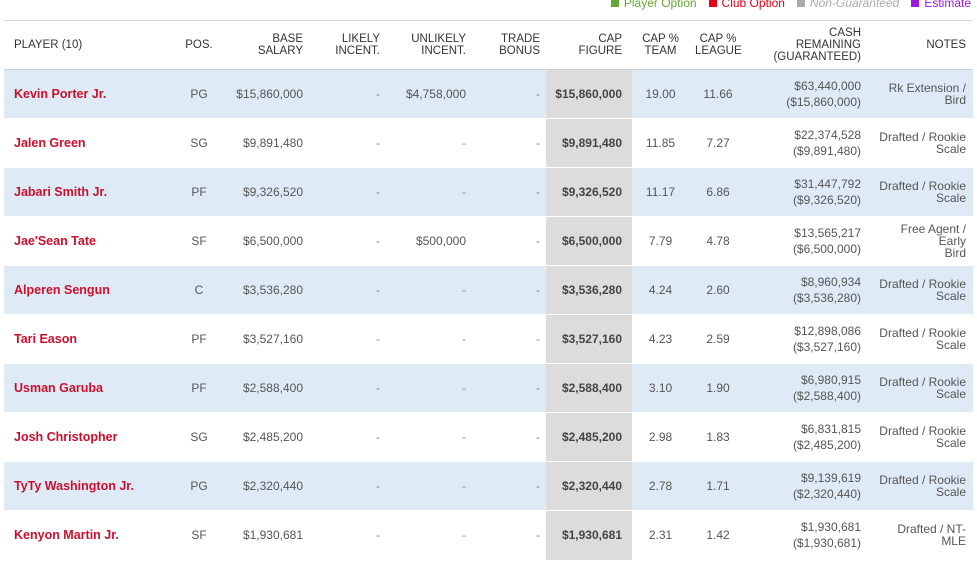 The width and height of the screenshot is (977, 571). What do you see at coordinates (660, 388) in the screenshot?
I see `cap-pct-team-cell: 3.10` at bounding box center [660, 388].